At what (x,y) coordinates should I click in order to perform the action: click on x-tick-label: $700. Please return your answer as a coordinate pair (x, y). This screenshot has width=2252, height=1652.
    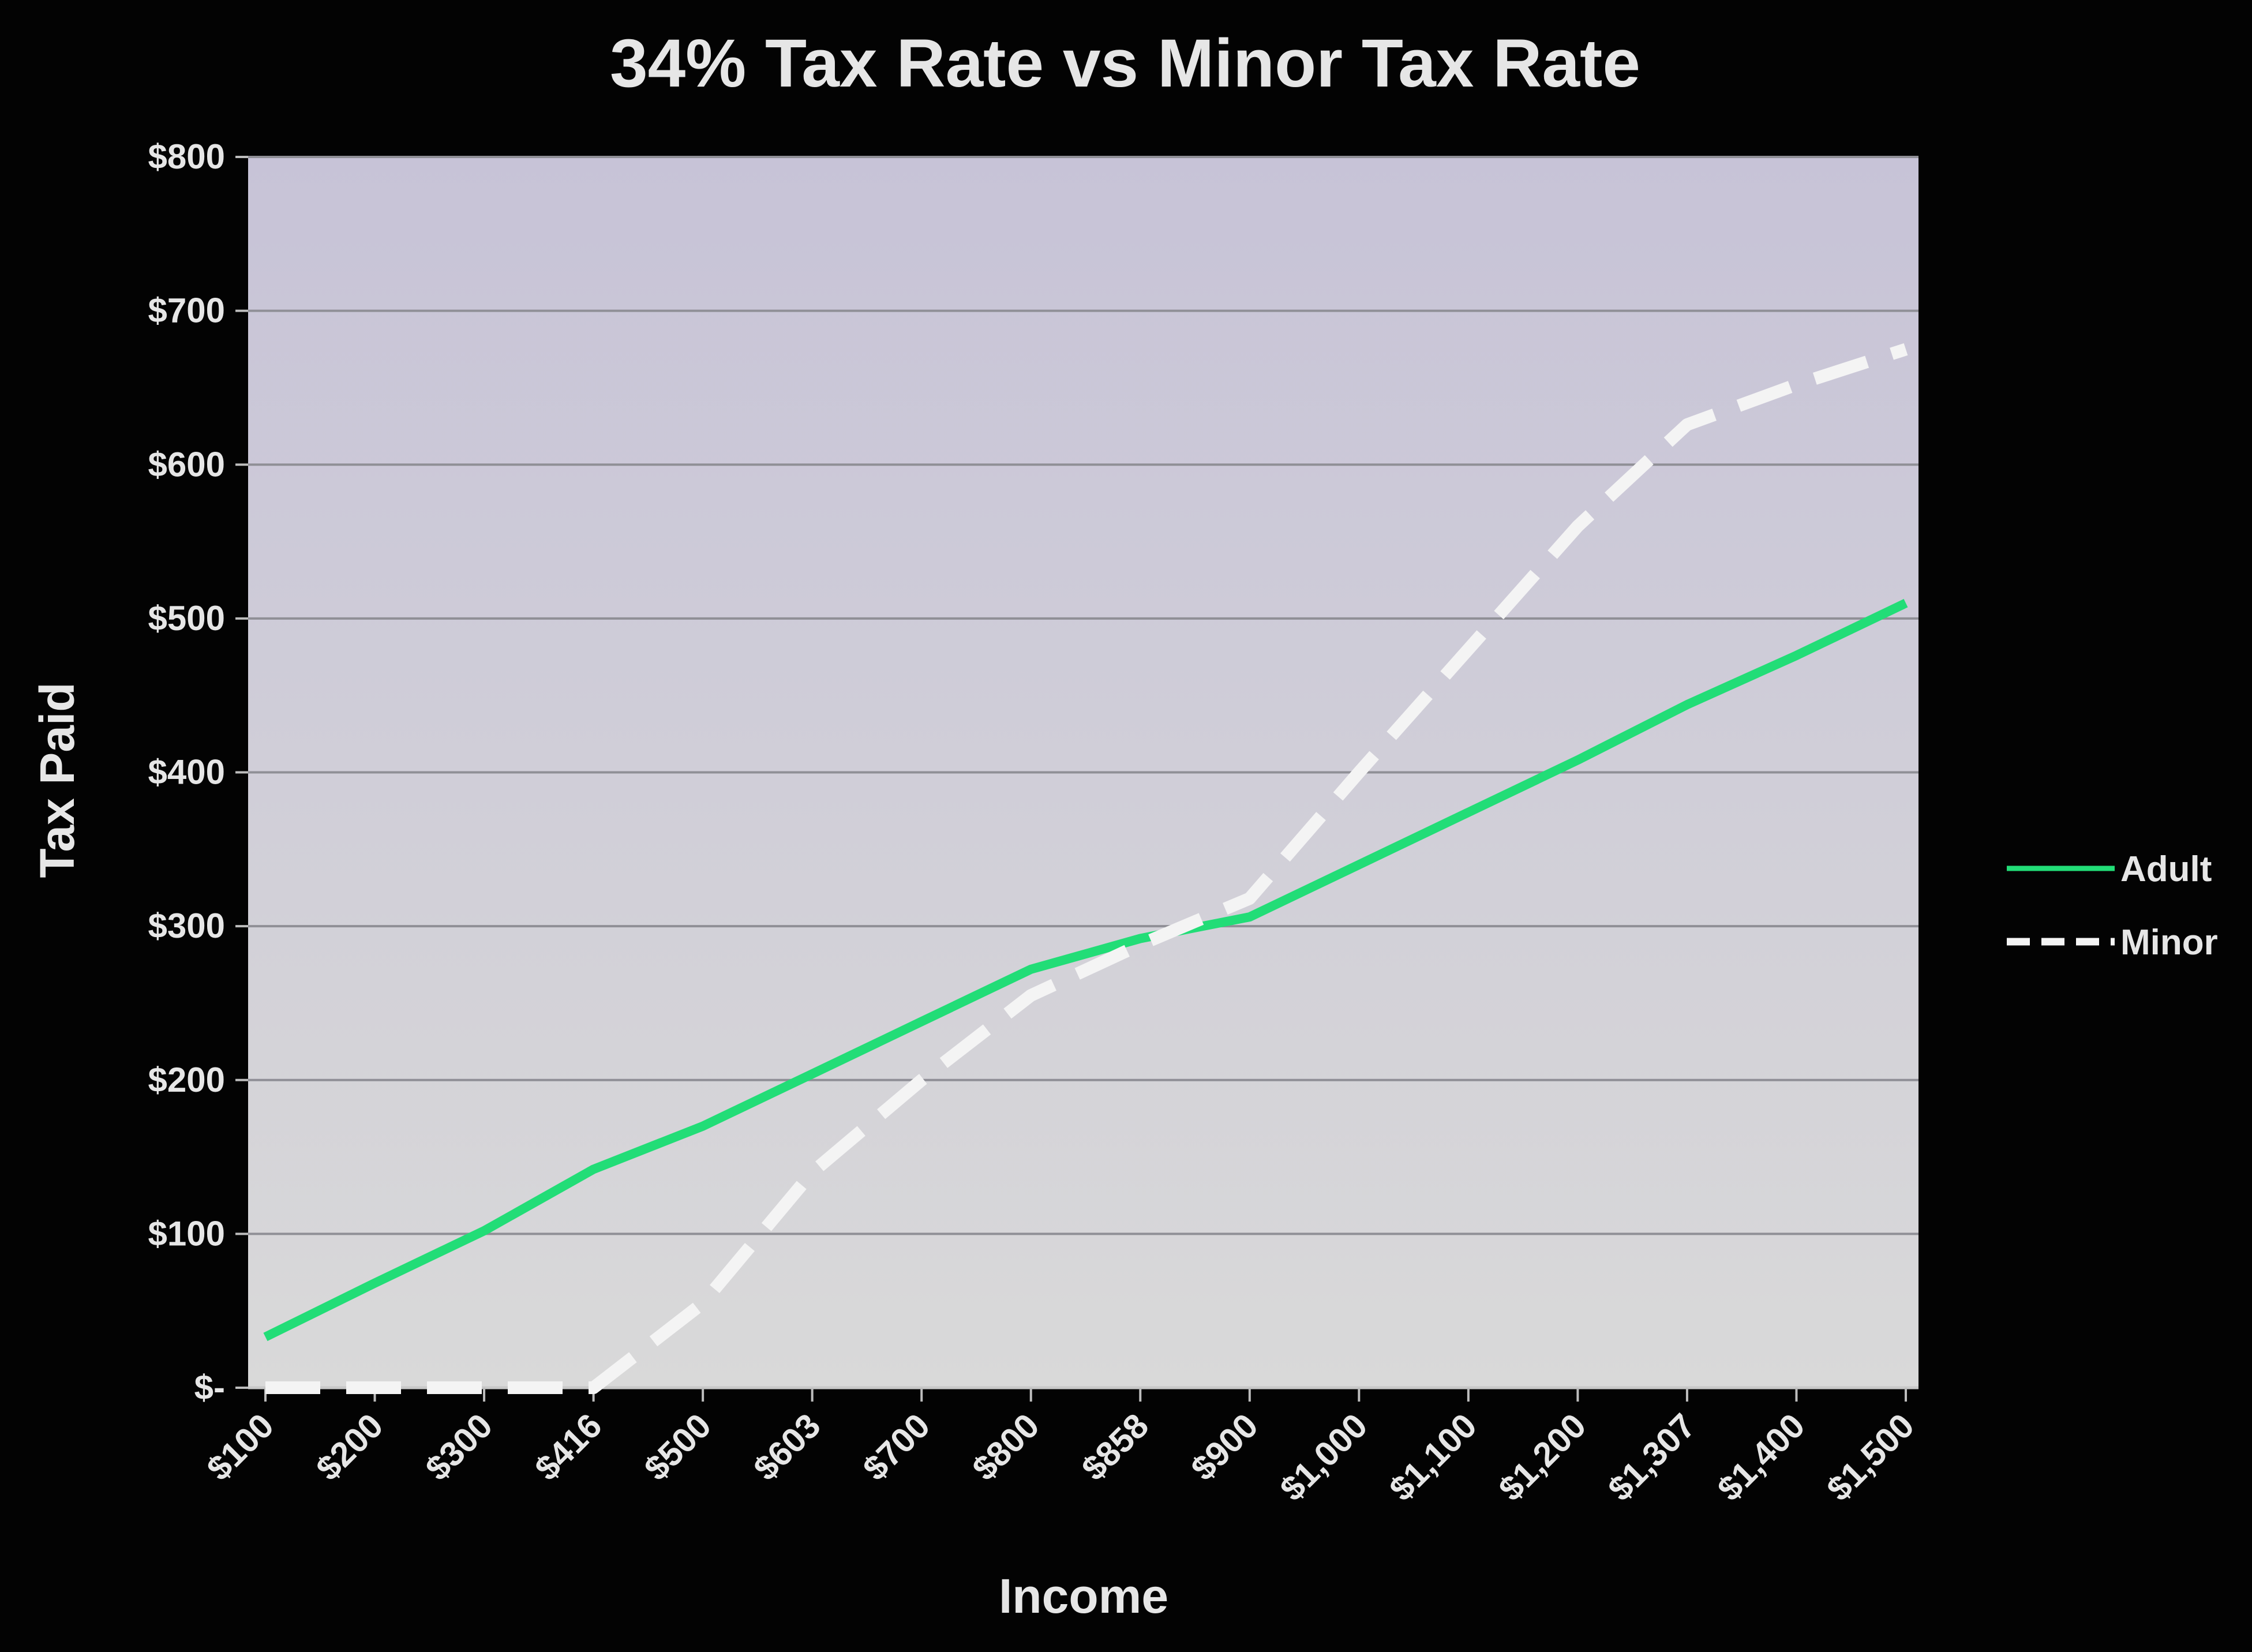
    Looking at the image, I should click on (897, 1447).